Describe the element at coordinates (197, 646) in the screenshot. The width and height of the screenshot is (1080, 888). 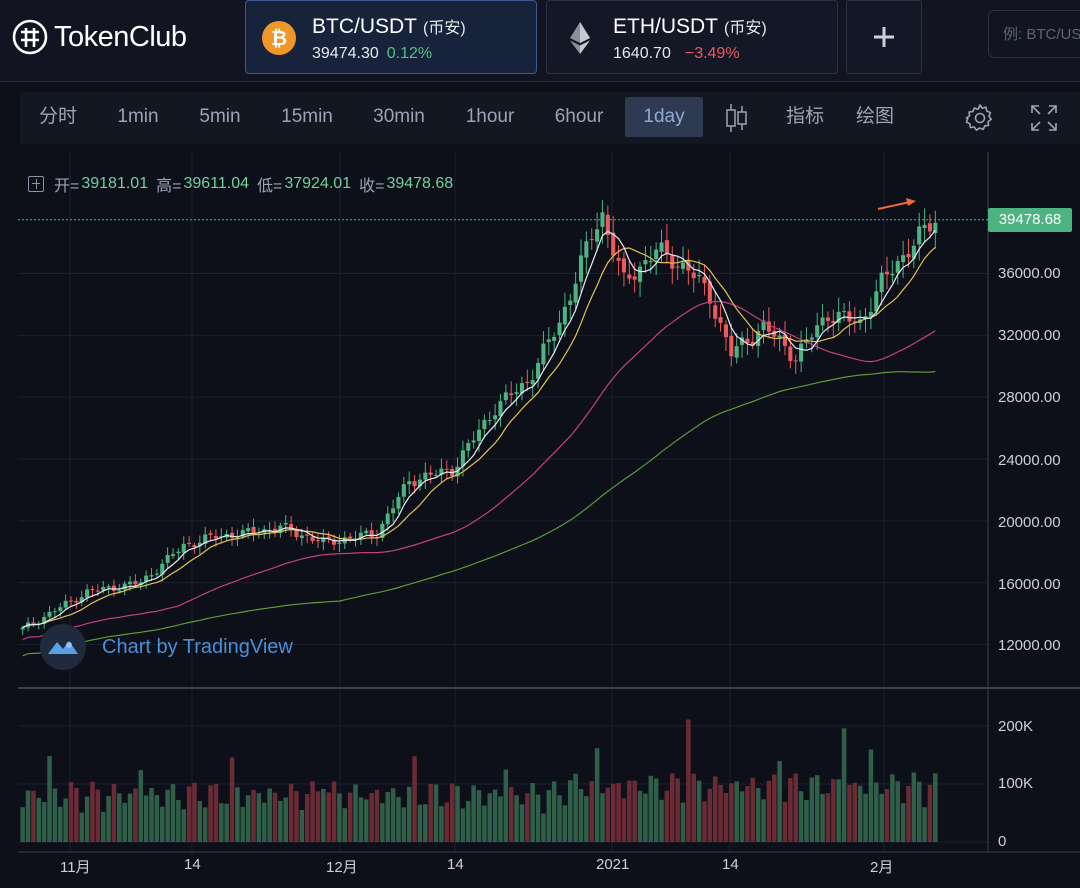
I see `watermark-text: Chart by TradingView` at that location.